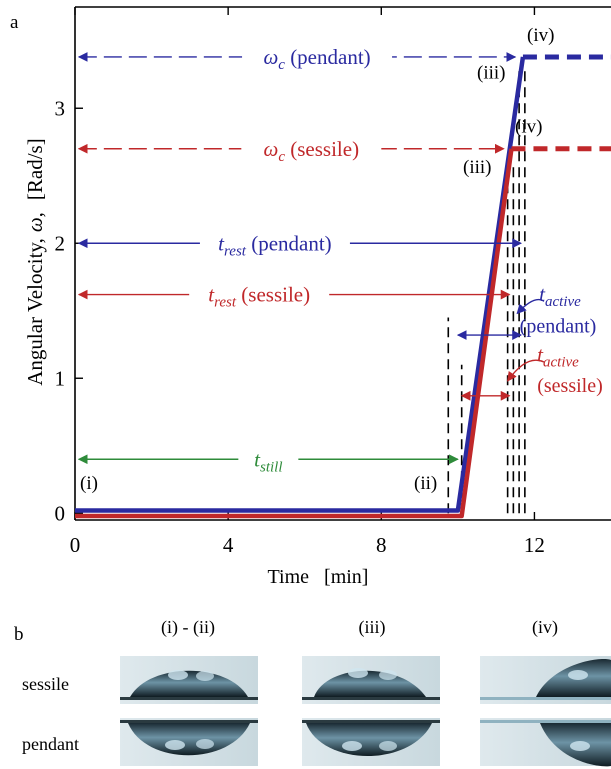 The height and width of the screenshot is (769, 611). Describe the element at coordinates (19, 634) in the screenshot. I see `panel-label-b: b` at that location.